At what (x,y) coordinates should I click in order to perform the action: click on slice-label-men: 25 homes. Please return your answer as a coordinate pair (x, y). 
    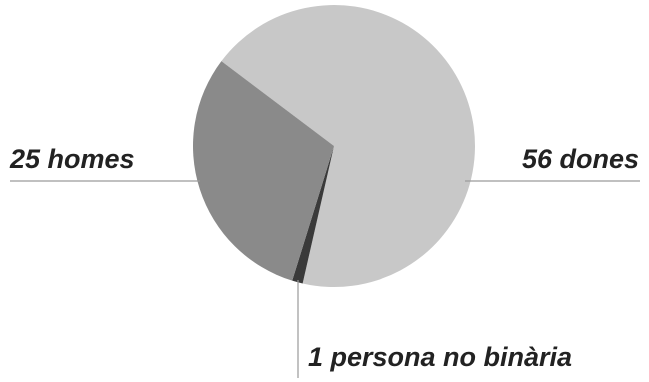
    Looking at the image, I should click on (72, 159).